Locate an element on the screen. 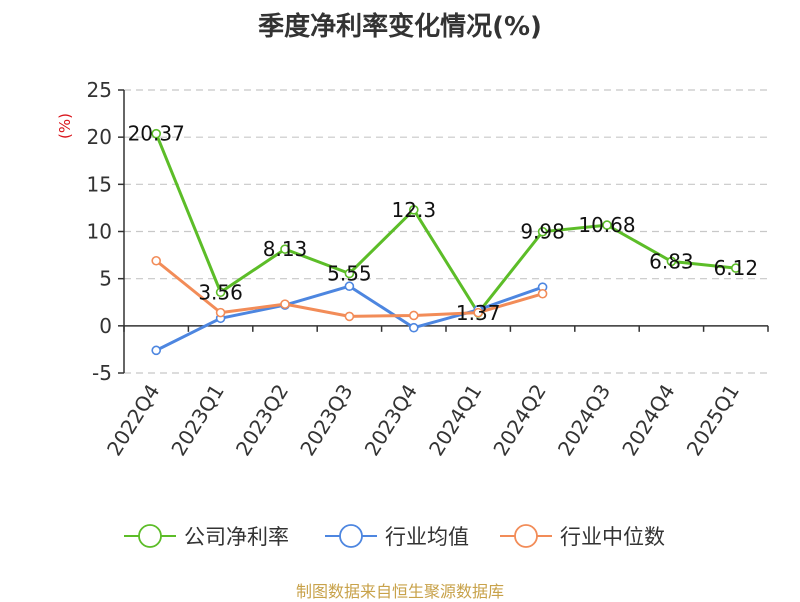 The image size is (800, 602). data-label: 8.13 is located at coordinates (285, 249).